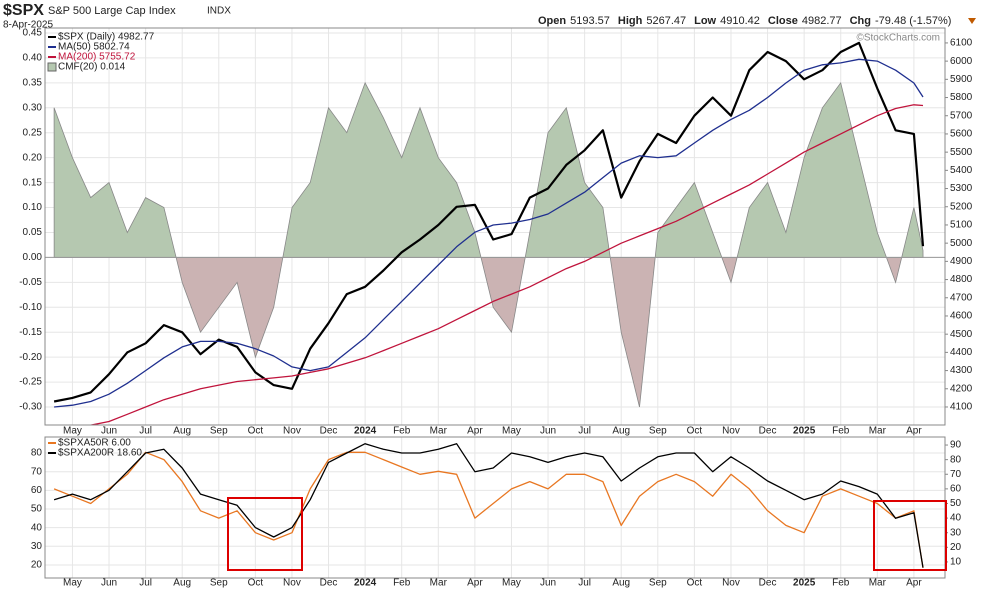 Image resolution: width=990 pixels, height=591 pixels. What do you see at coordinates (33, 232) in the screenshot?
I see `y-tick-label: 0.05` at bounding box center [33, 232].